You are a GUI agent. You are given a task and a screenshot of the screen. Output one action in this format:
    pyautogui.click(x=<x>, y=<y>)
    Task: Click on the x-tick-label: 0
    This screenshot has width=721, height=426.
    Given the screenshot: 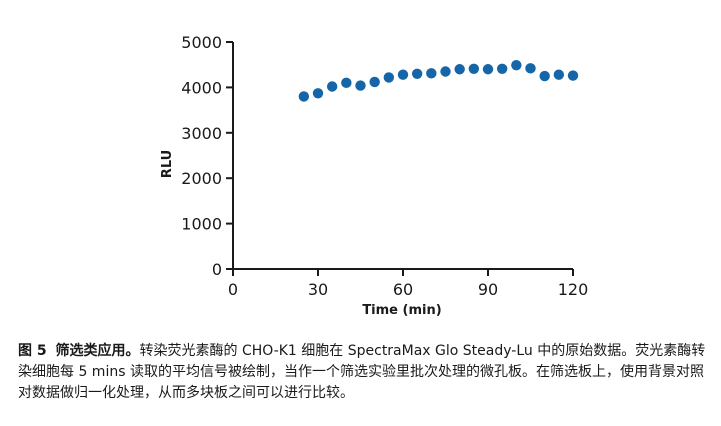 What is the action you would take?
    pyautogui.click(x=233, y=289)
    